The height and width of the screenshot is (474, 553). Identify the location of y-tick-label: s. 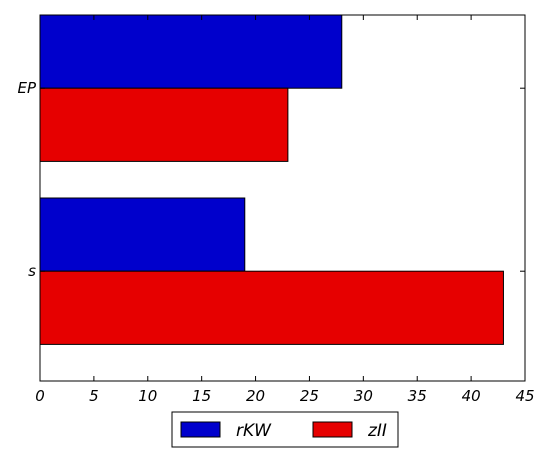
(32, 271).